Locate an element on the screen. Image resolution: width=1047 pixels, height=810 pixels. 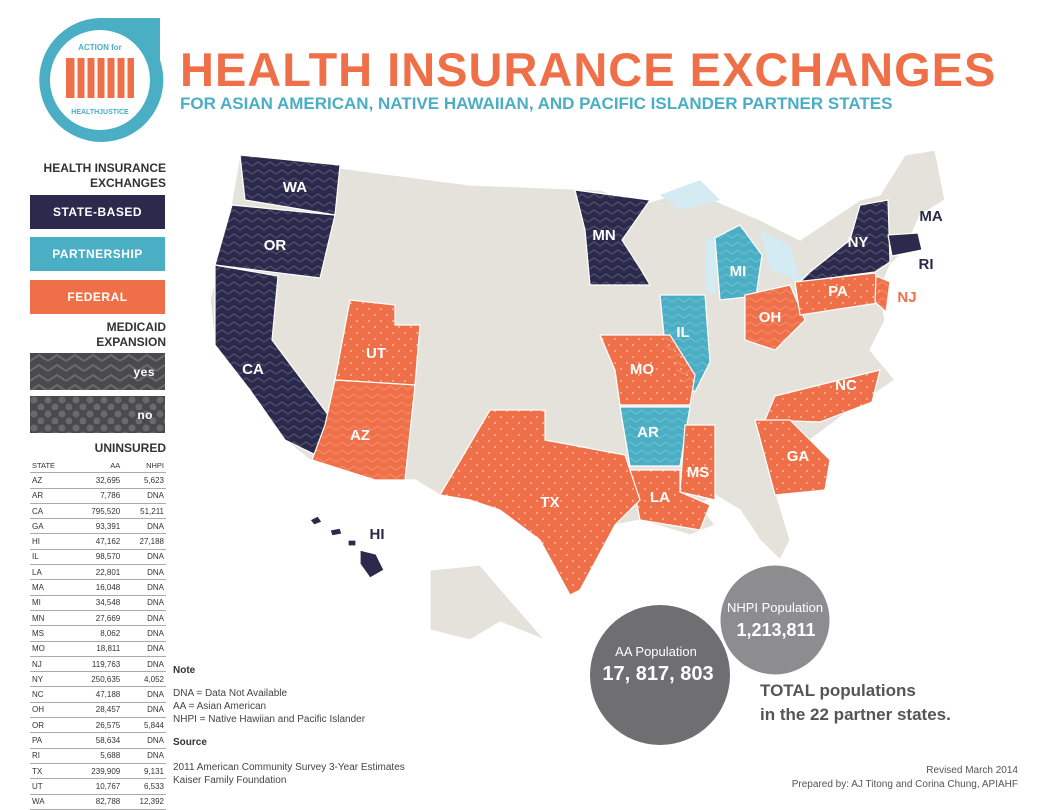
table-cell: MO is located at coordinates (51, 649).